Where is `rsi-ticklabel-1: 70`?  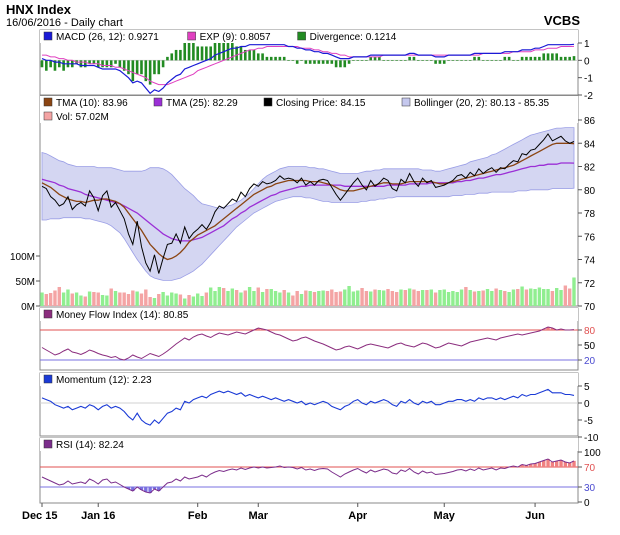
rsi-ticklabel-1: 70 is located at coordinates (590, 468).